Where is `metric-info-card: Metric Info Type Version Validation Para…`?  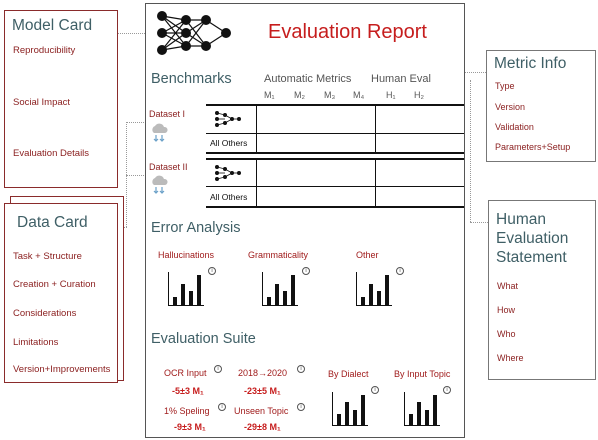
metric-info-card: Metric Info Type Version Validation Para… is located at coordinates (541, 106).